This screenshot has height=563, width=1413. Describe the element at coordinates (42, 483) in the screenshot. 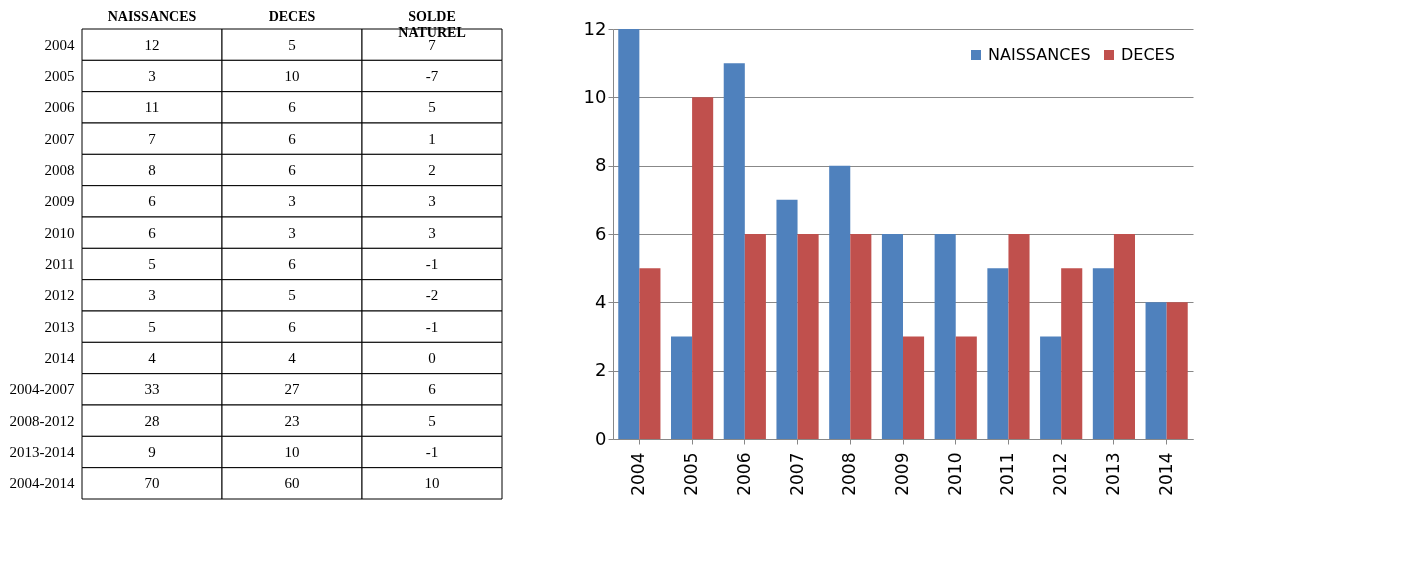

I see `y-tick-label: 2004-2014` at that location.